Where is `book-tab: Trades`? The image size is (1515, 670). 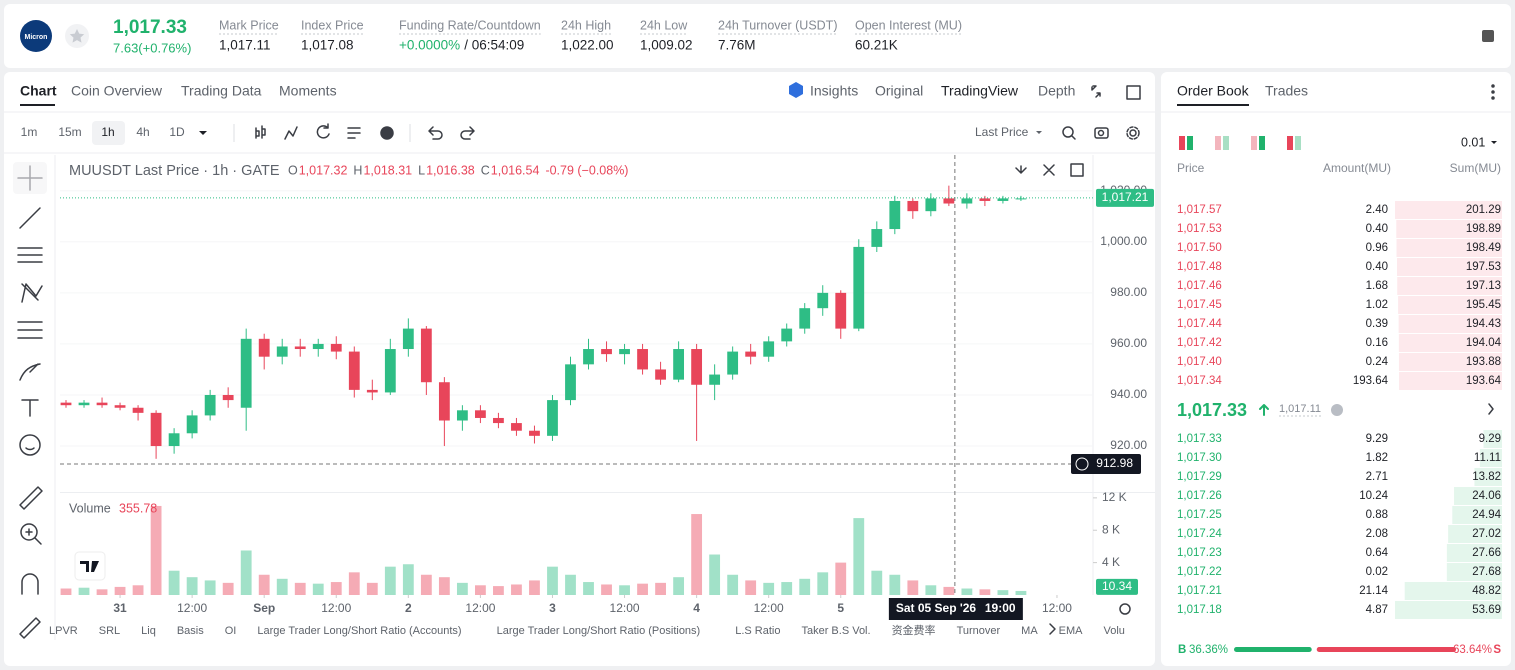
book-tab: Trades is located at coordinates (1286, 91).